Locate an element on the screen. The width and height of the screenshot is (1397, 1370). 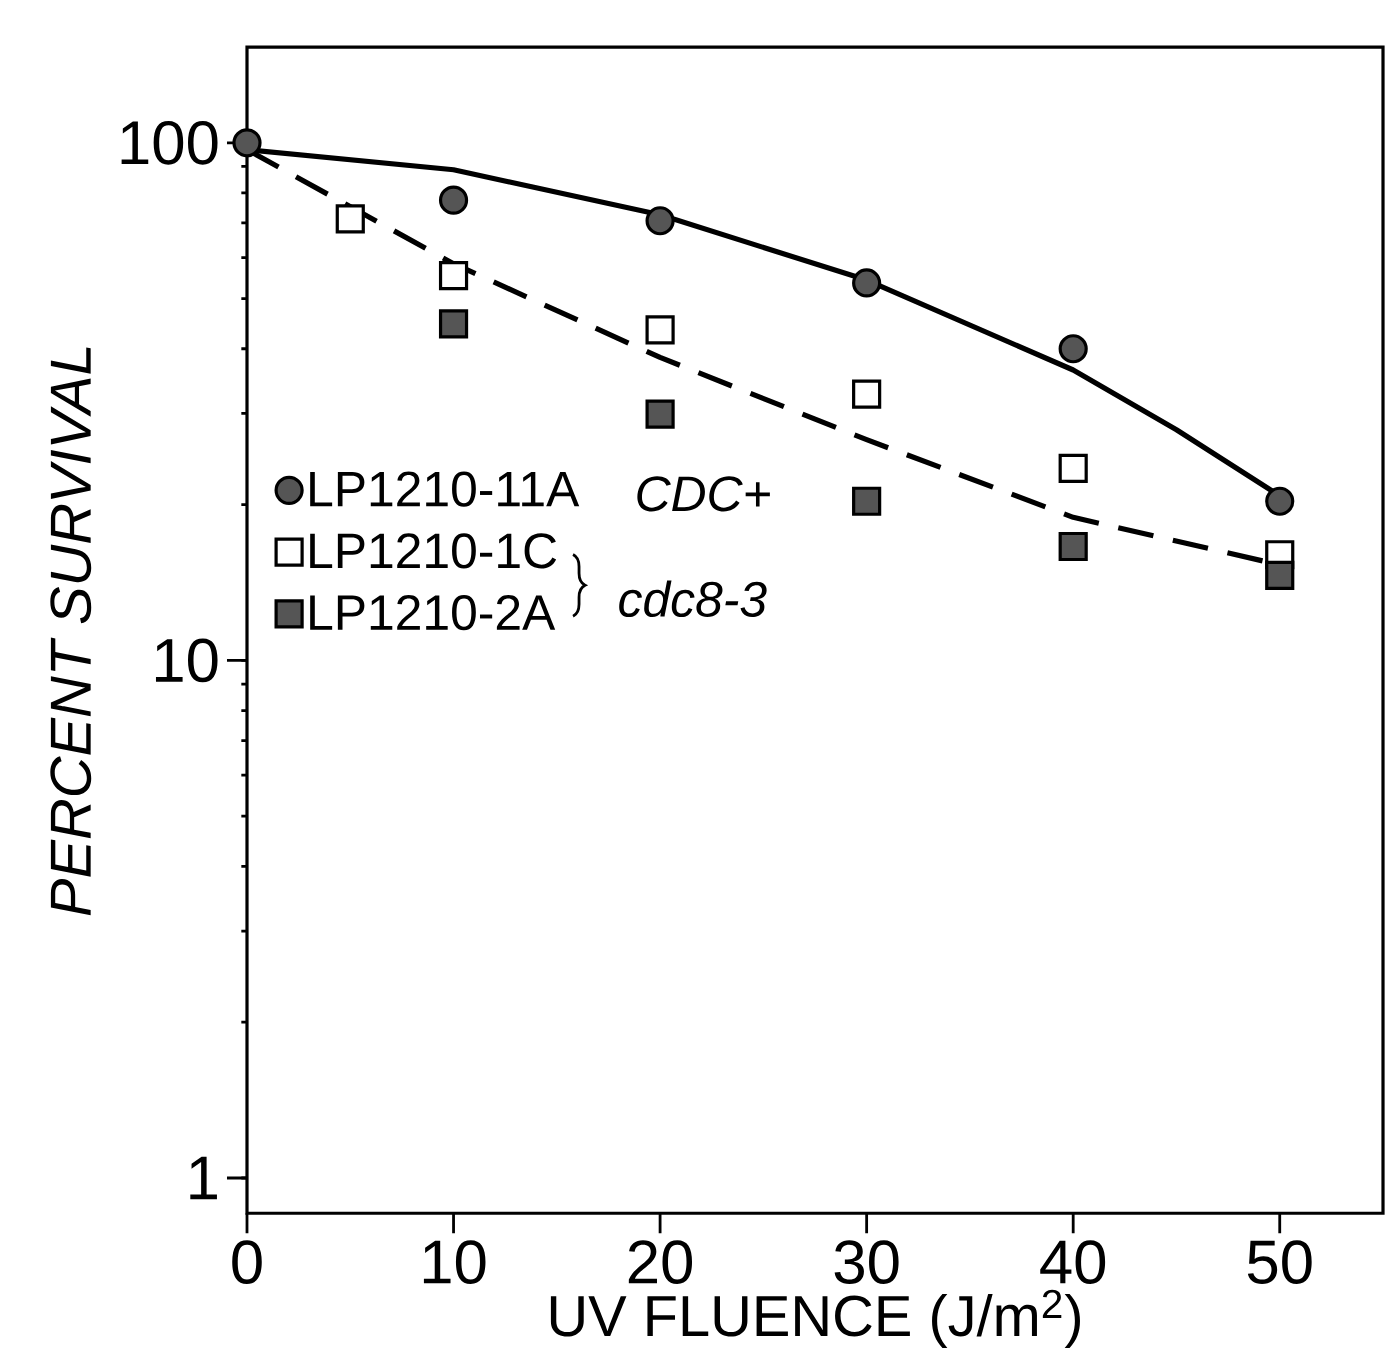
annotation: cdc8-3 is located at coordinates (693, 599).